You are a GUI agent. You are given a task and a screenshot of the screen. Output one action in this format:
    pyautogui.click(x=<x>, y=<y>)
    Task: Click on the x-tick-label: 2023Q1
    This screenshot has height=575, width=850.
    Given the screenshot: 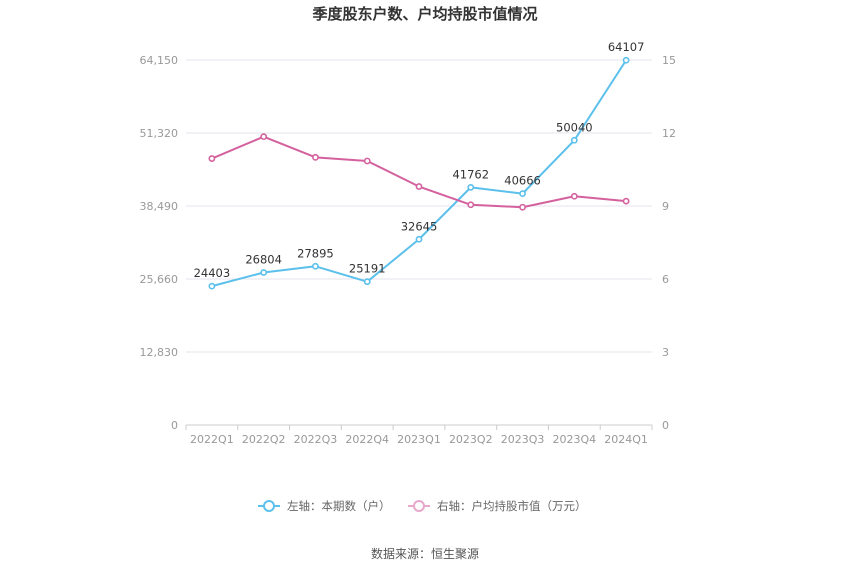 What is the action you would take?
    pyautogui.click(x=419, y=439)
    